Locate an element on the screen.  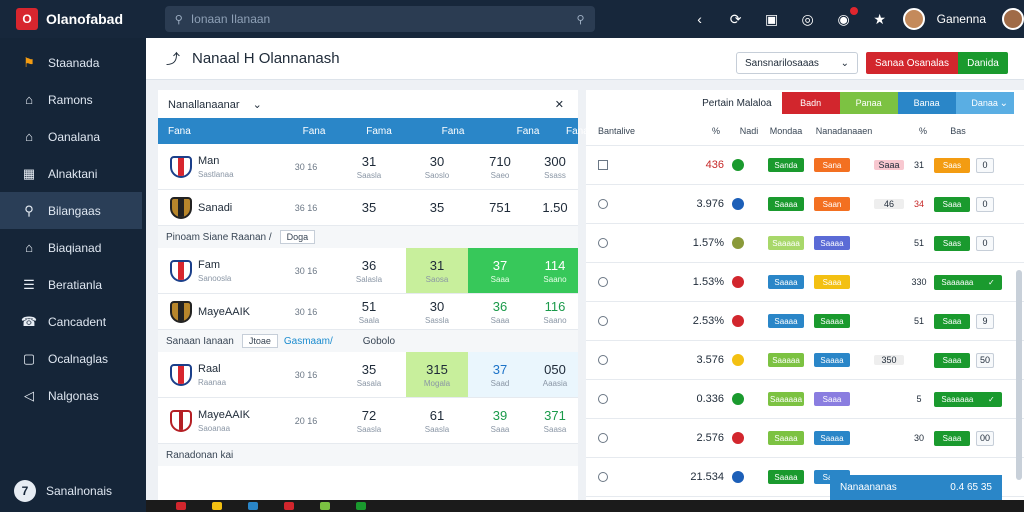
odds-cell: 116 Saano is located at coordinates (555, 311).